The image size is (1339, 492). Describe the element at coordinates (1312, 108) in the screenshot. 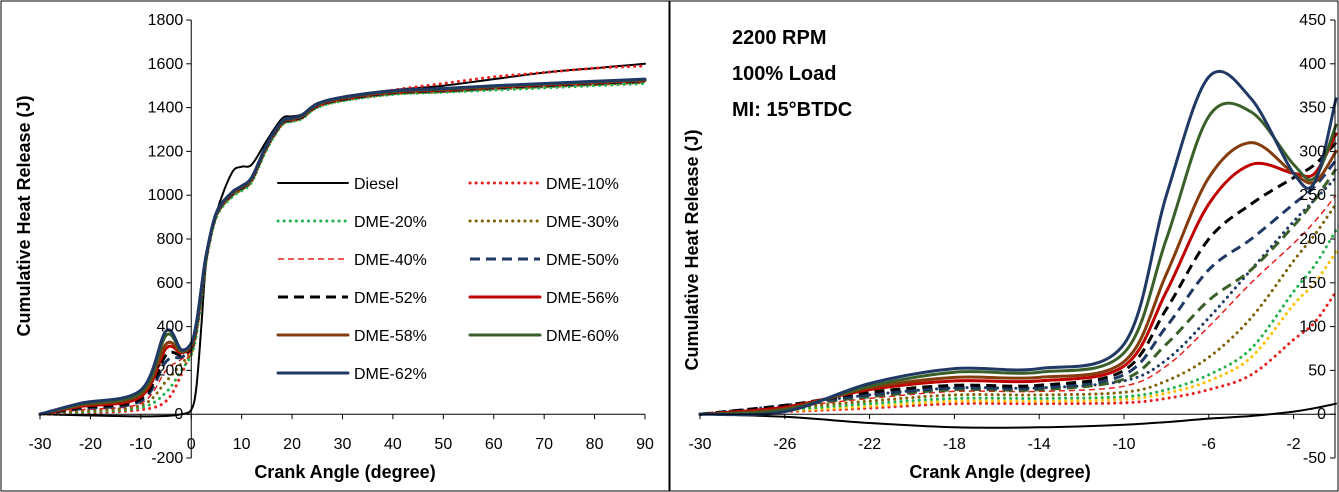

I see `right-y-tick-label: 350` at that location.